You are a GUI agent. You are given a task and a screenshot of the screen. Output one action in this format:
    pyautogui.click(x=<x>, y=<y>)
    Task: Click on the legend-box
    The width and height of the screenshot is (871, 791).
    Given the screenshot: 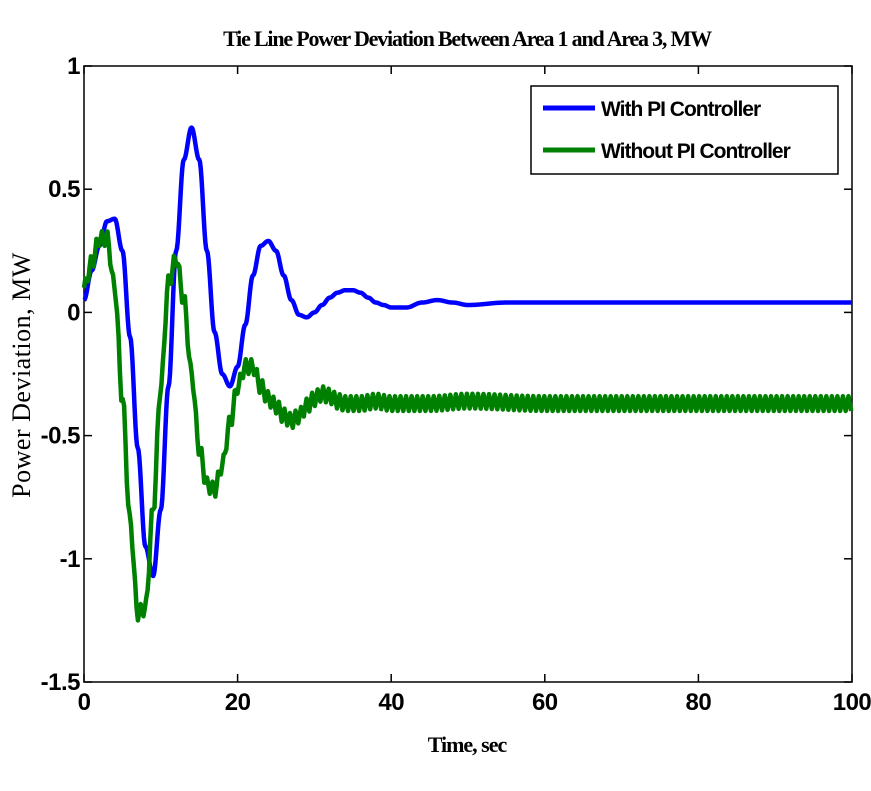 What is the action you would take?
    pyautogui.click(x=684, y=130)
    